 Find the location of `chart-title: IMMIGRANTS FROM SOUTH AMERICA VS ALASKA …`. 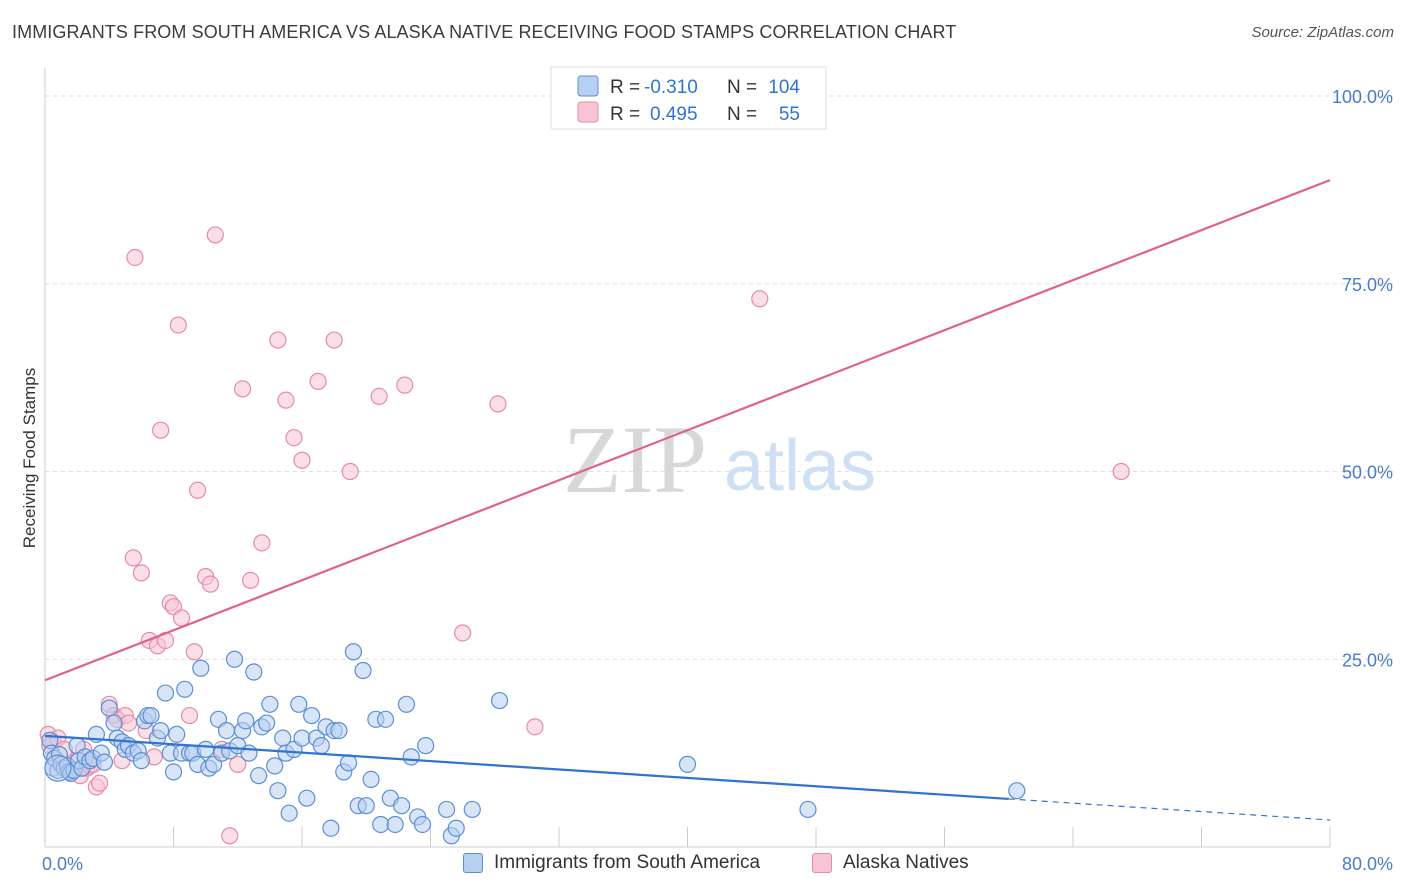

chart-title: IMMIGRANTS FROM SOUTH AMERICA VS ALASKA … is located at coordinates (484, 32).